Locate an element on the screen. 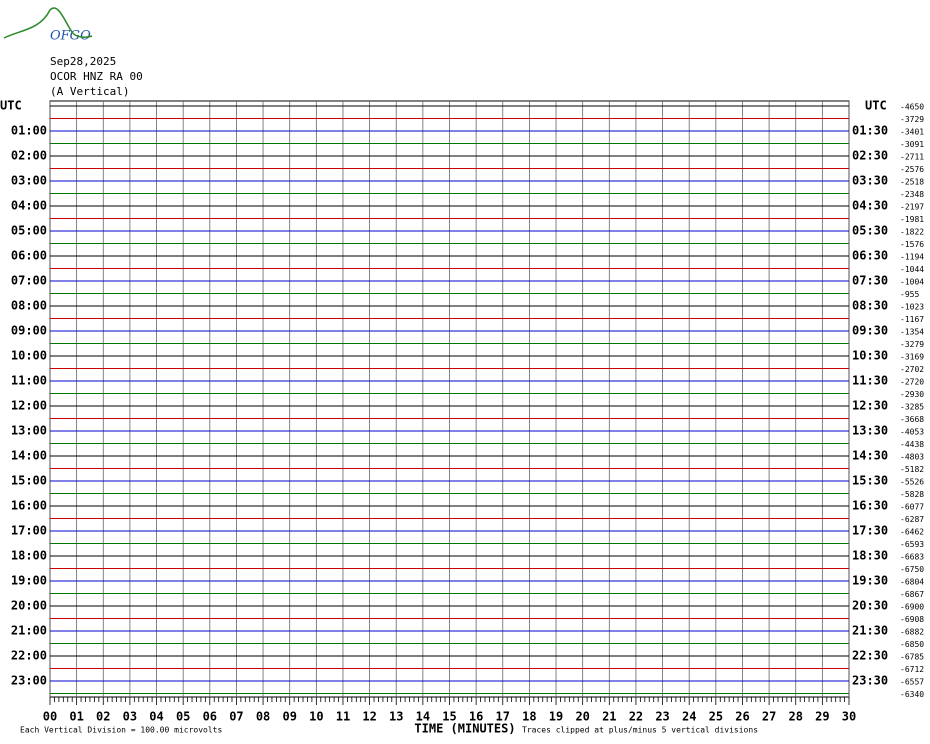  trace-offset: -6077 is located at coordinates (912, 507).